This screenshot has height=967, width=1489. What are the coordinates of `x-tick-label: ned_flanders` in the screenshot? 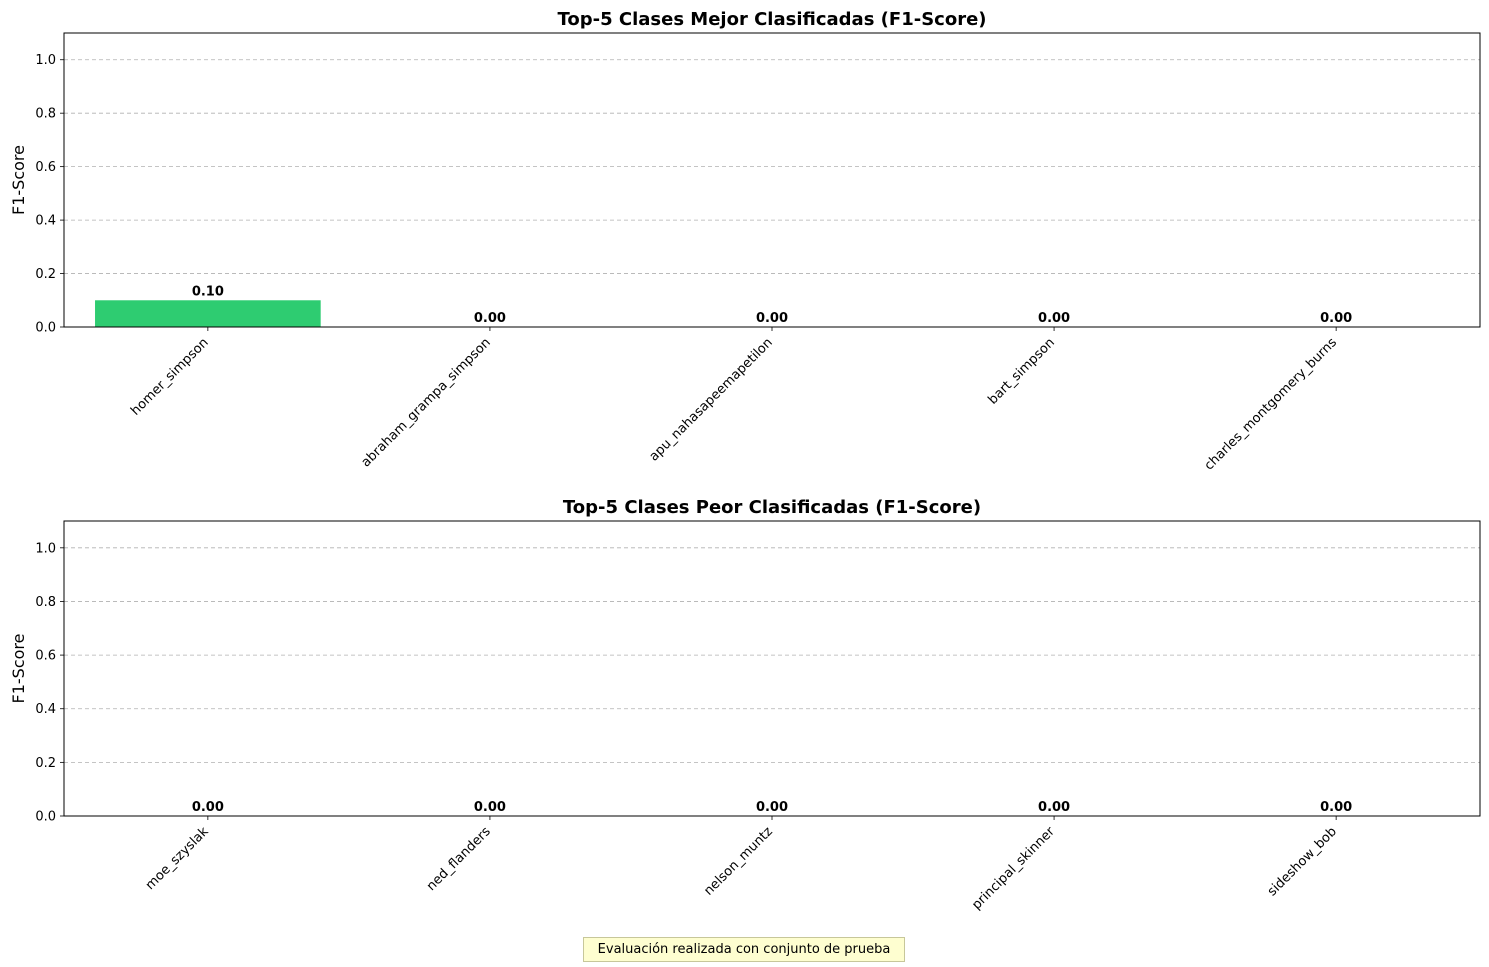 It's located at (459, 859).